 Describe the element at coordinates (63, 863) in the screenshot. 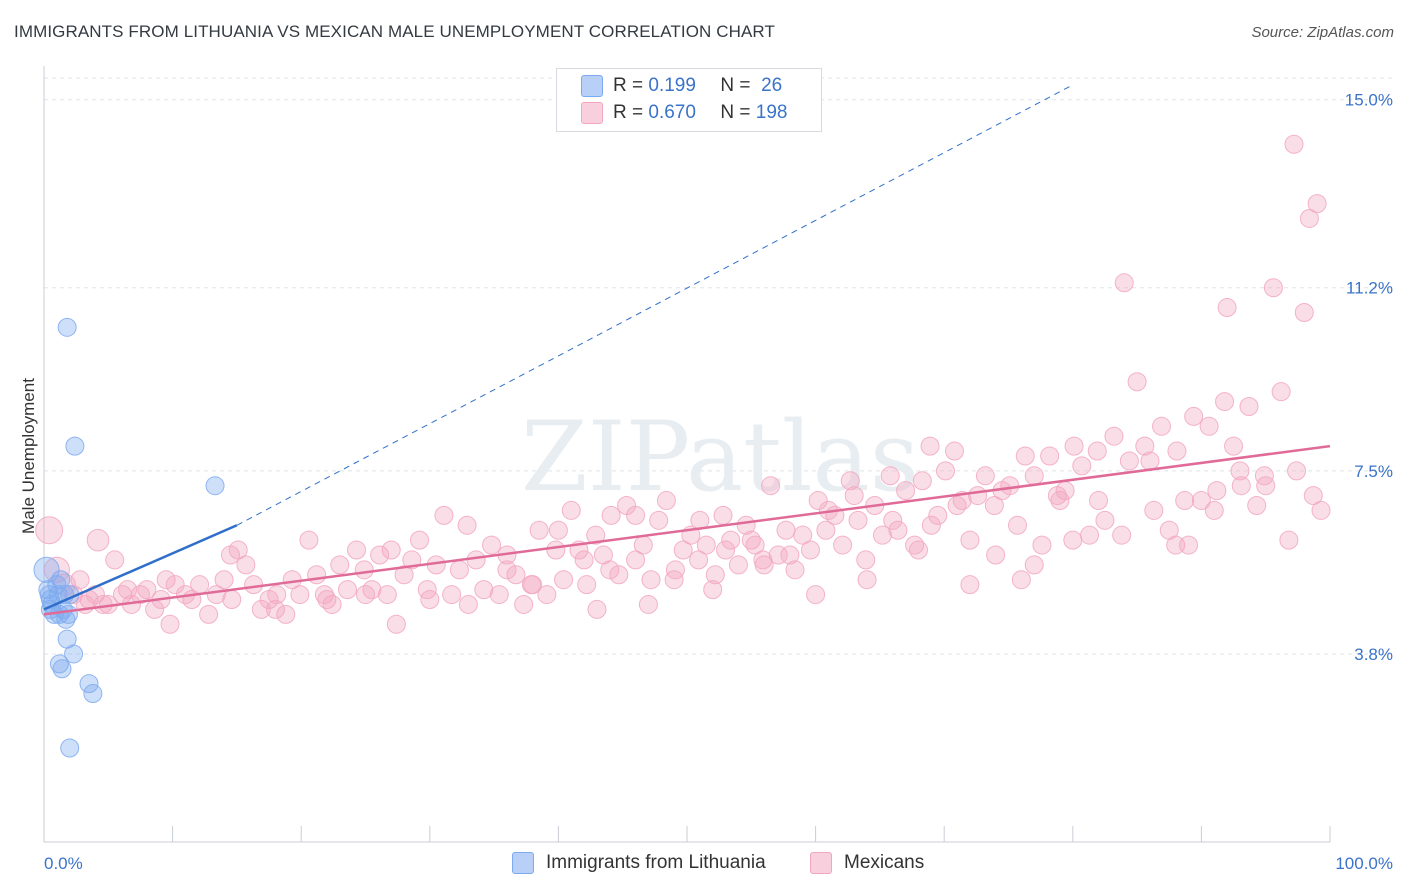

I see `x-tick-label: 0.0%` at that location.